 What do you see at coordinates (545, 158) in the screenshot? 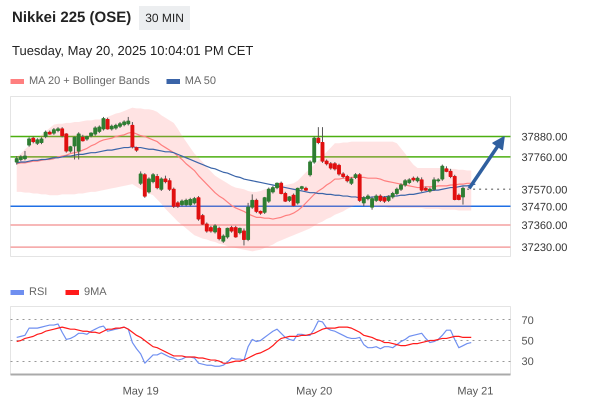
I see `y-tick-label: 37760.00` at bounding box center [545, 158].